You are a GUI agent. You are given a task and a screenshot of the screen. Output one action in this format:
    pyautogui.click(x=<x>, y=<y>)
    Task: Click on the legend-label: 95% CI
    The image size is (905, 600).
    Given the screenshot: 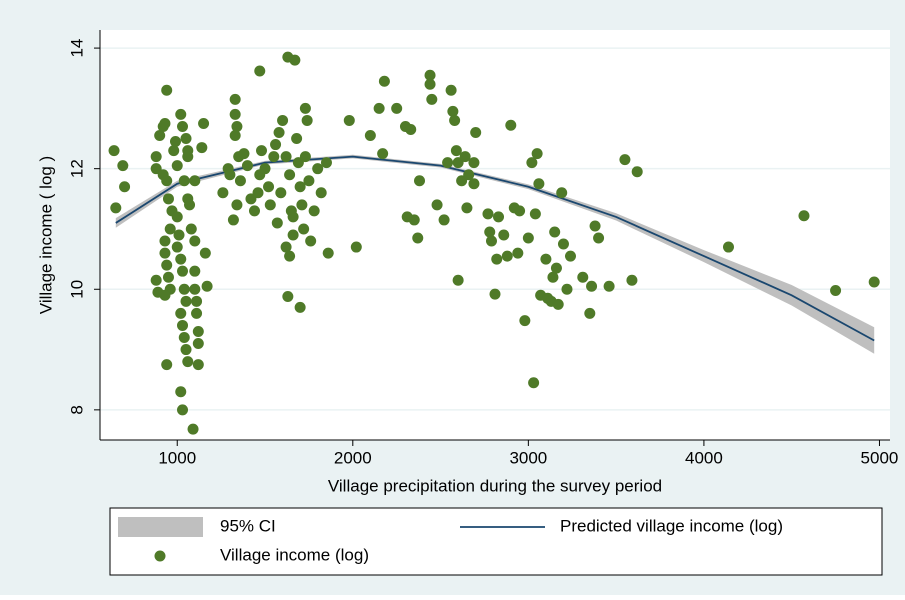 What is the action you would take?
    pyautogui.click(x=248, y=525)
    